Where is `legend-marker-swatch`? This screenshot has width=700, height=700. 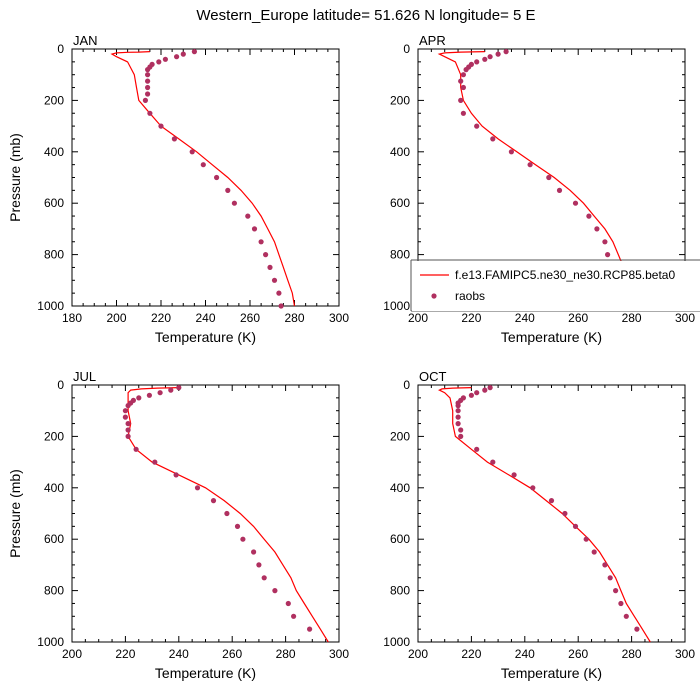 legend-marker-swatch is located at coordinates (434, 296).